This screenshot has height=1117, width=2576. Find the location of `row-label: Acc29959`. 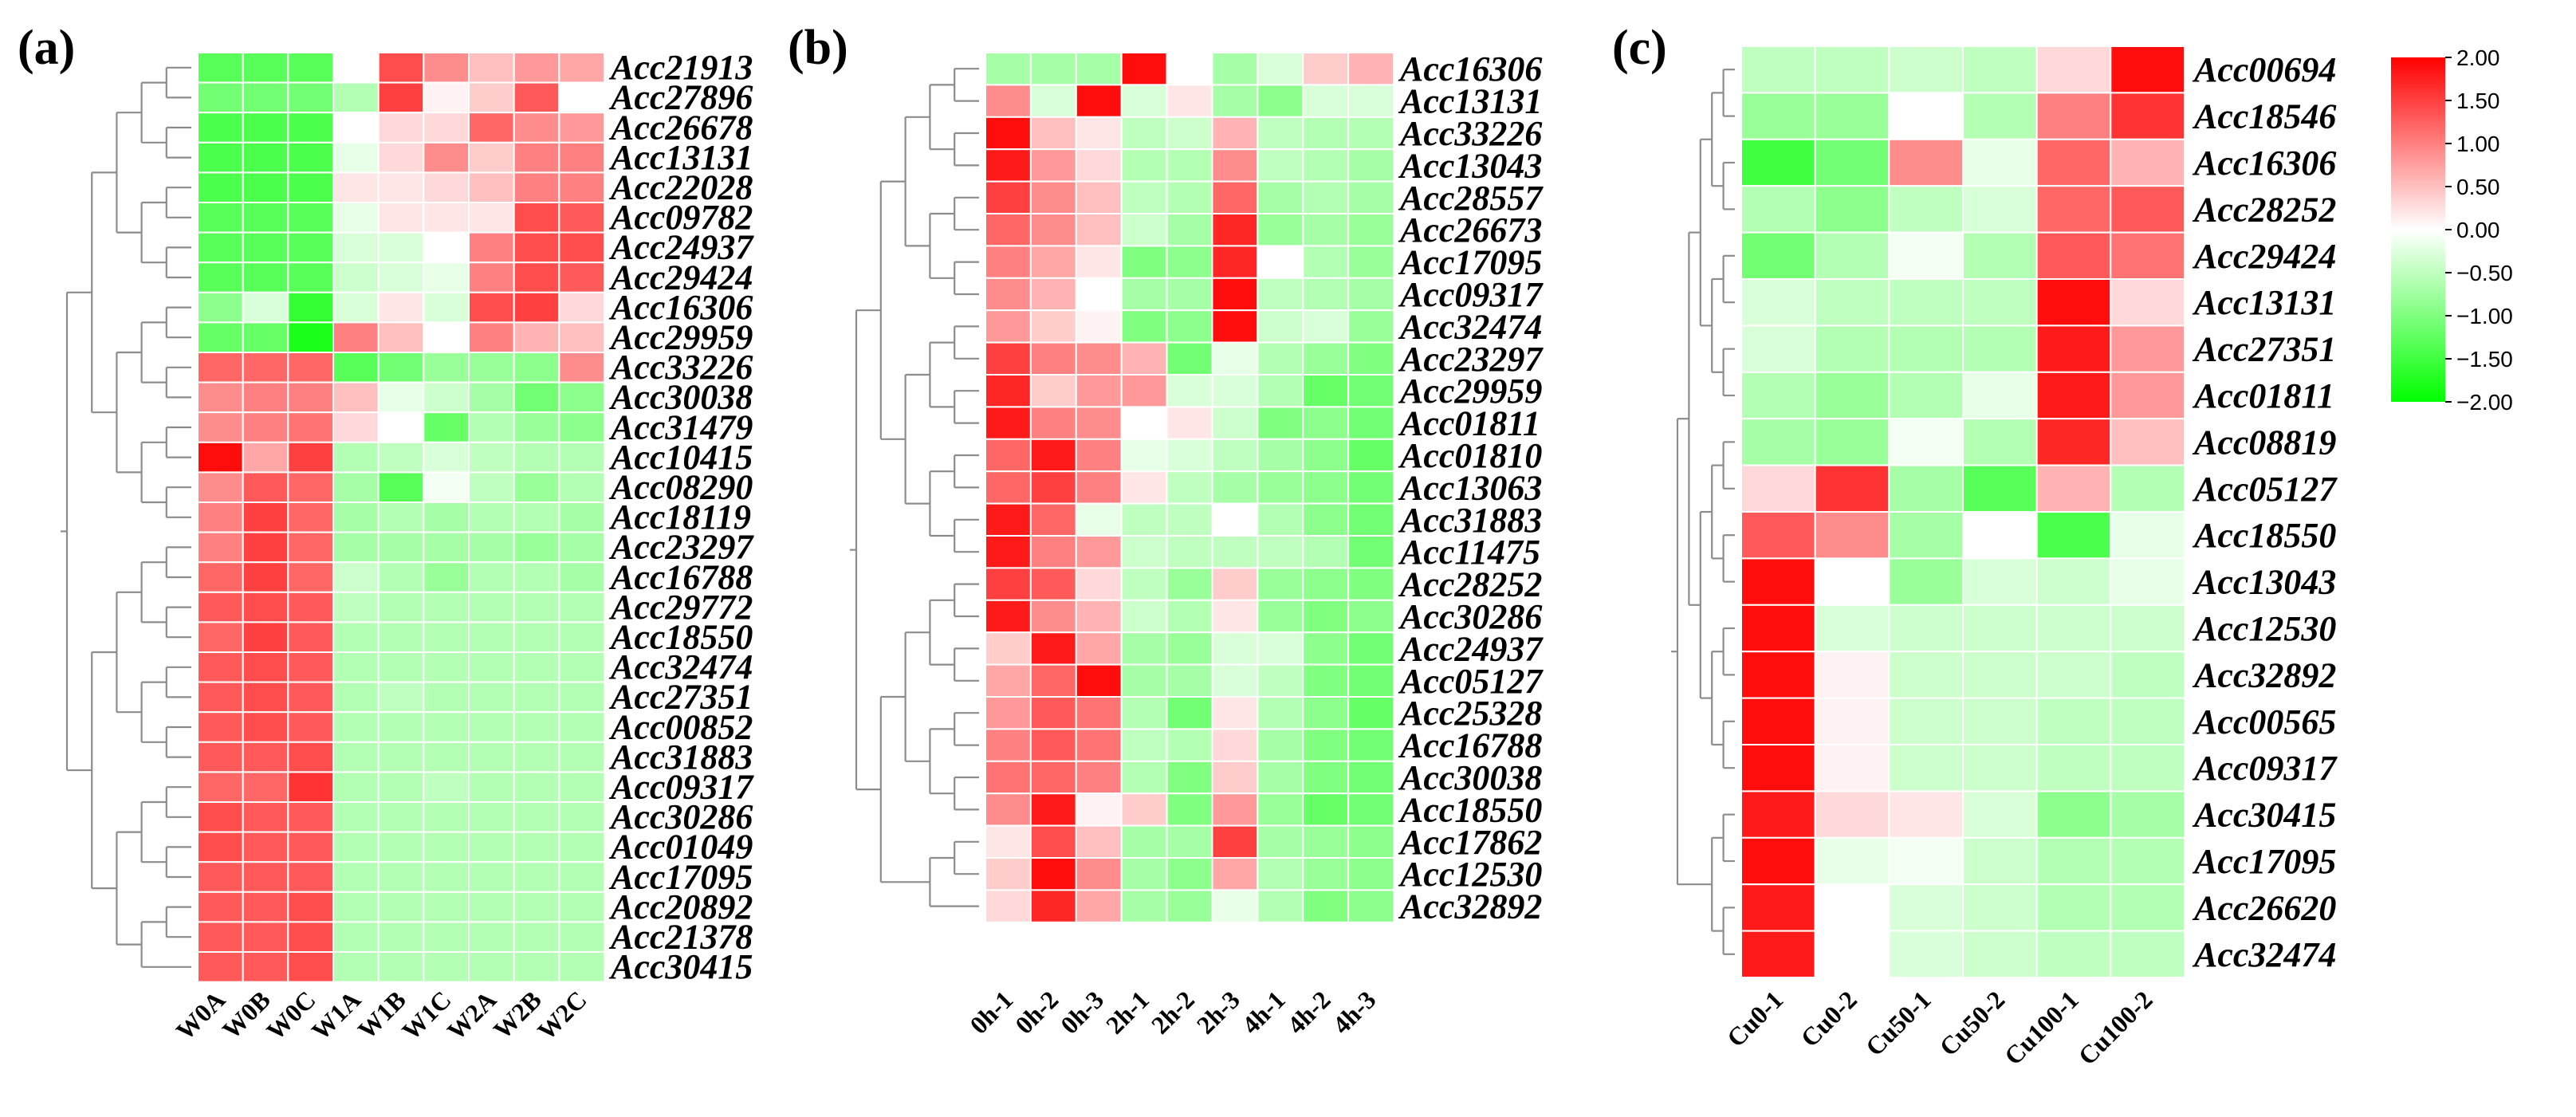

row-label: Acc29959 is located at coordinates (1470, 391).